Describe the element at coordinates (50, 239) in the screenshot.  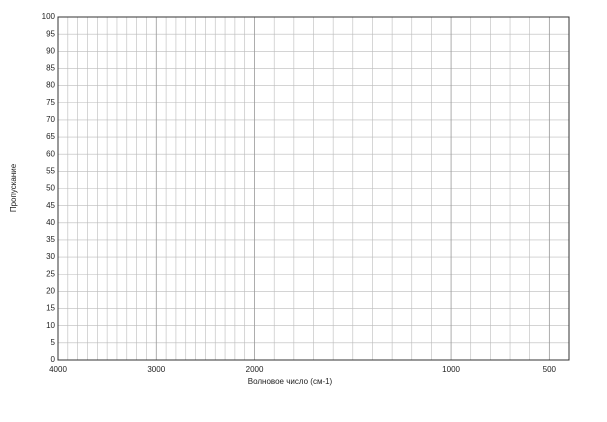
I see `y-tick-label: 35` at that location.